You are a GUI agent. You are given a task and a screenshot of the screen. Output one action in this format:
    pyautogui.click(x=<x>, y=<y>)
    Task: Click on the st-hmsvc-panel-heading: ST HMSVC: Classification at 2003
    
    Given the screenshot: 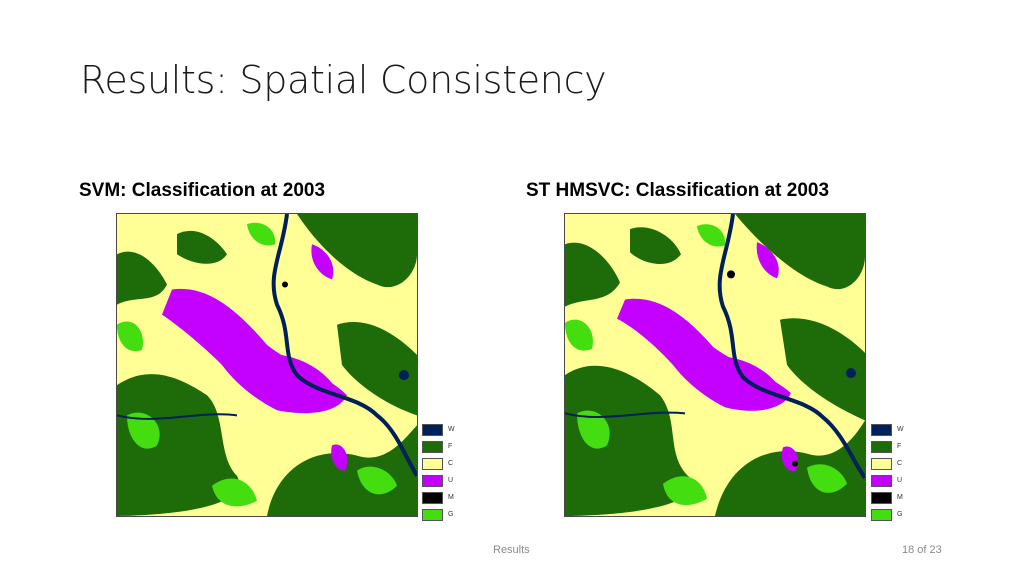 What is the action you would take?
    pyautogui.click(x=678, y=190)
    